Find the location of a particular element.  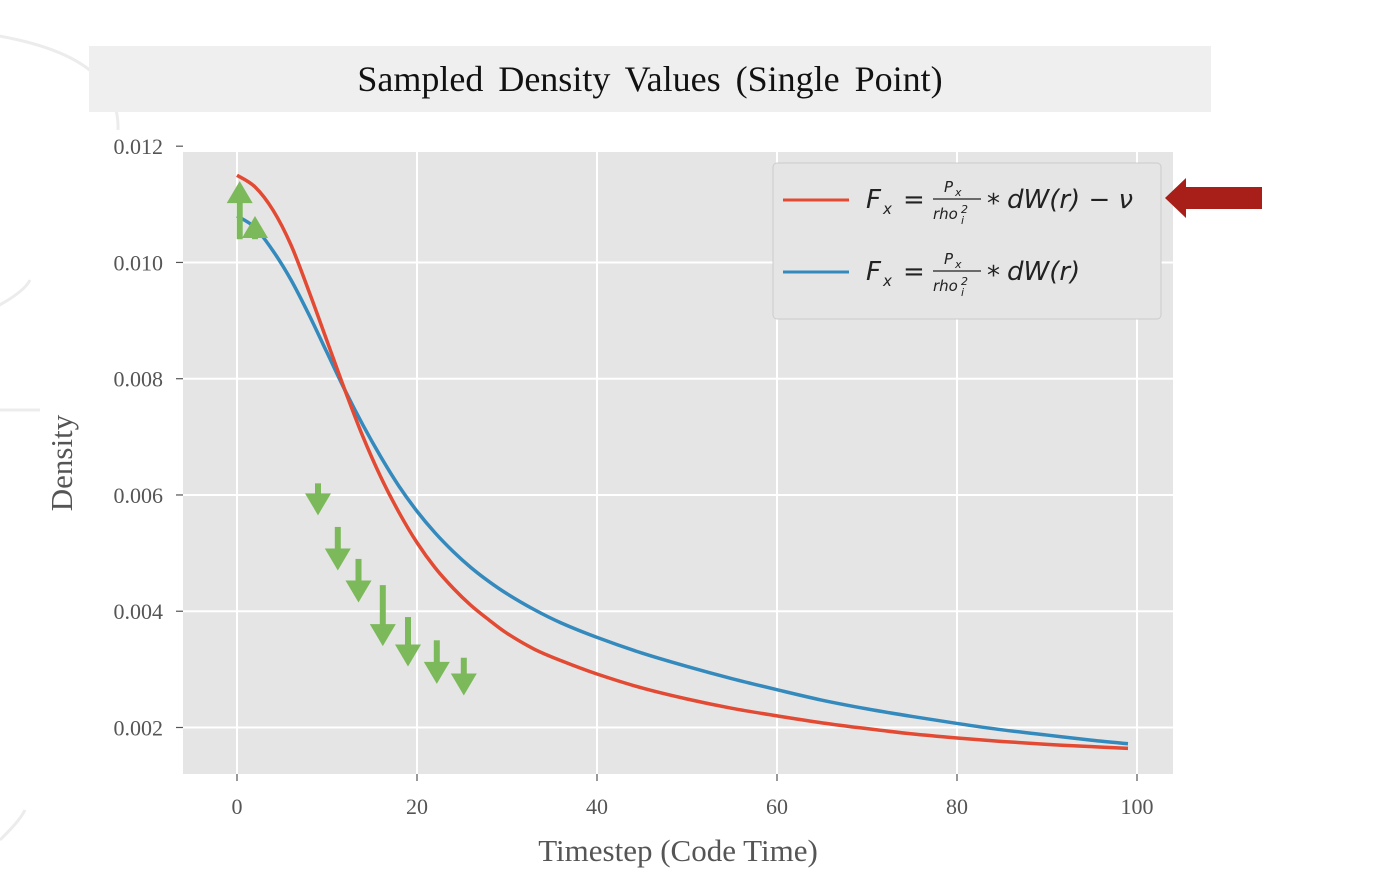

svg-text: dW(r) − ν is located at coordinates (1070, 200).